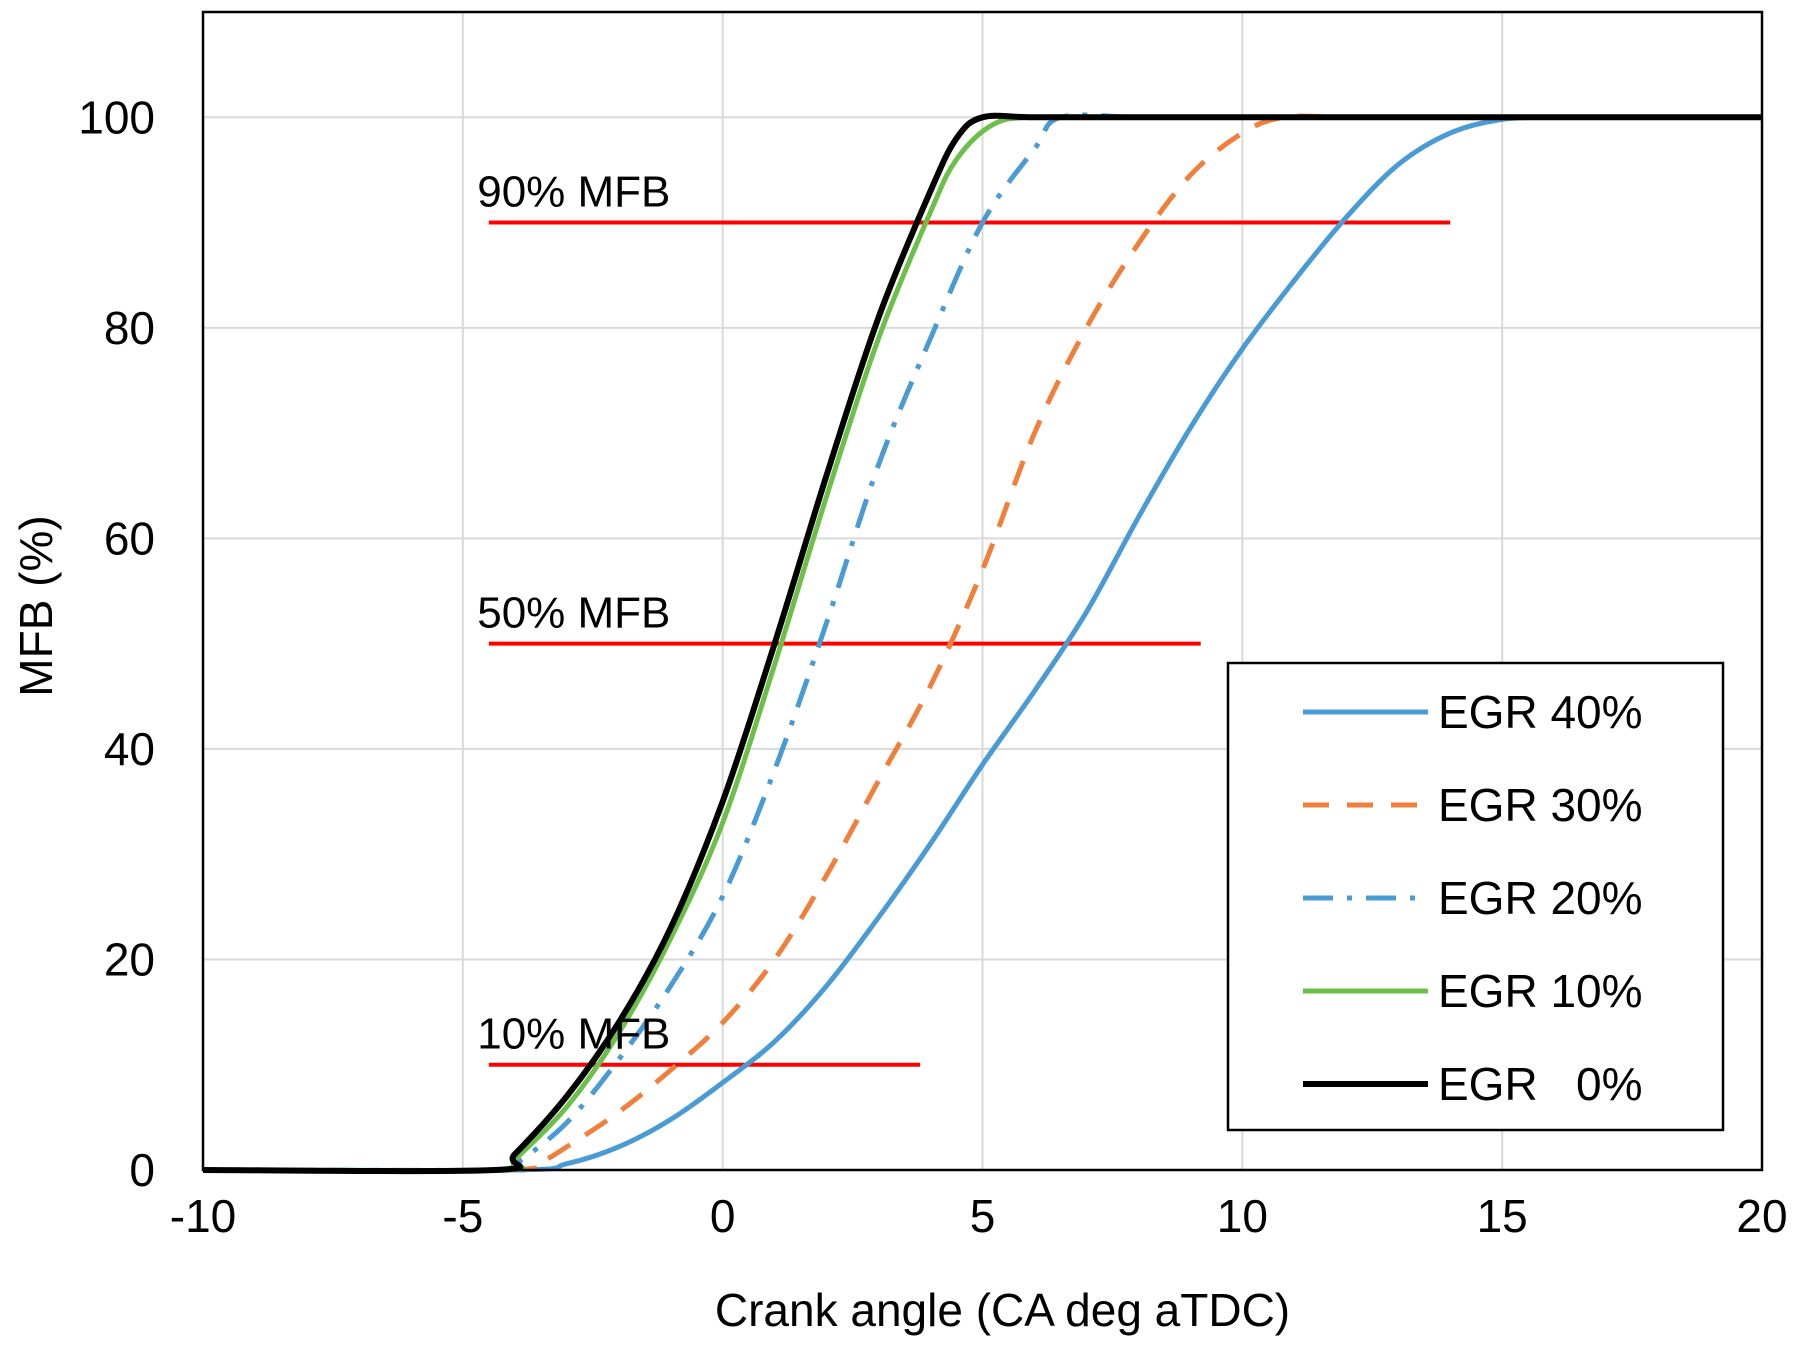 The width and height of the screenshot is (1798, 1349). Describe the element at coordinates (1540, 805) in the screenshot. I see `legend-entry: EGR 30%` at that location.